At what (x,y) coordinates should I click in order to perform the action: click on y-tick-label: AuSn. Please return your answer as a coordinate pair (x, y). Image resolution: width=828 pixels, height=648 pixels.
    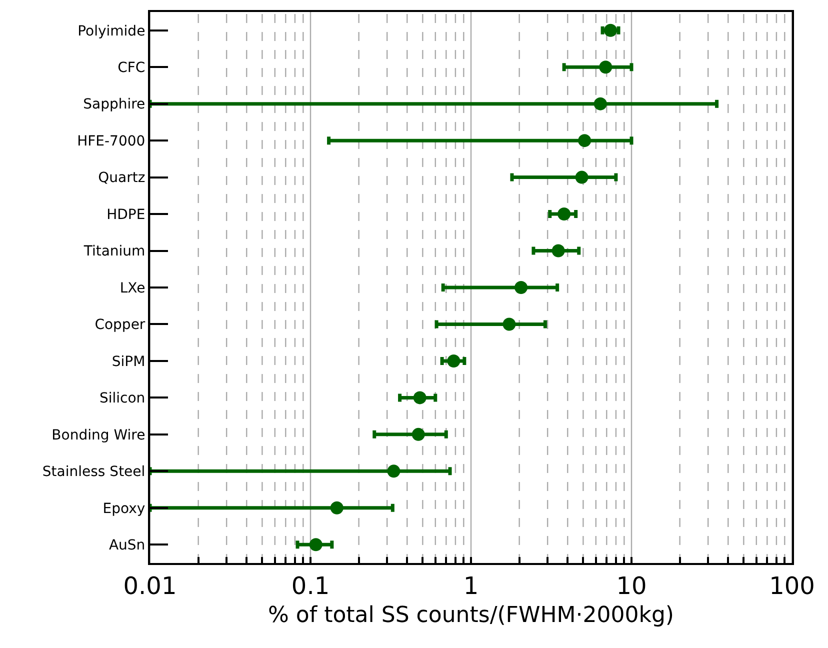
    Looking at the image, I should click on (127, 546).